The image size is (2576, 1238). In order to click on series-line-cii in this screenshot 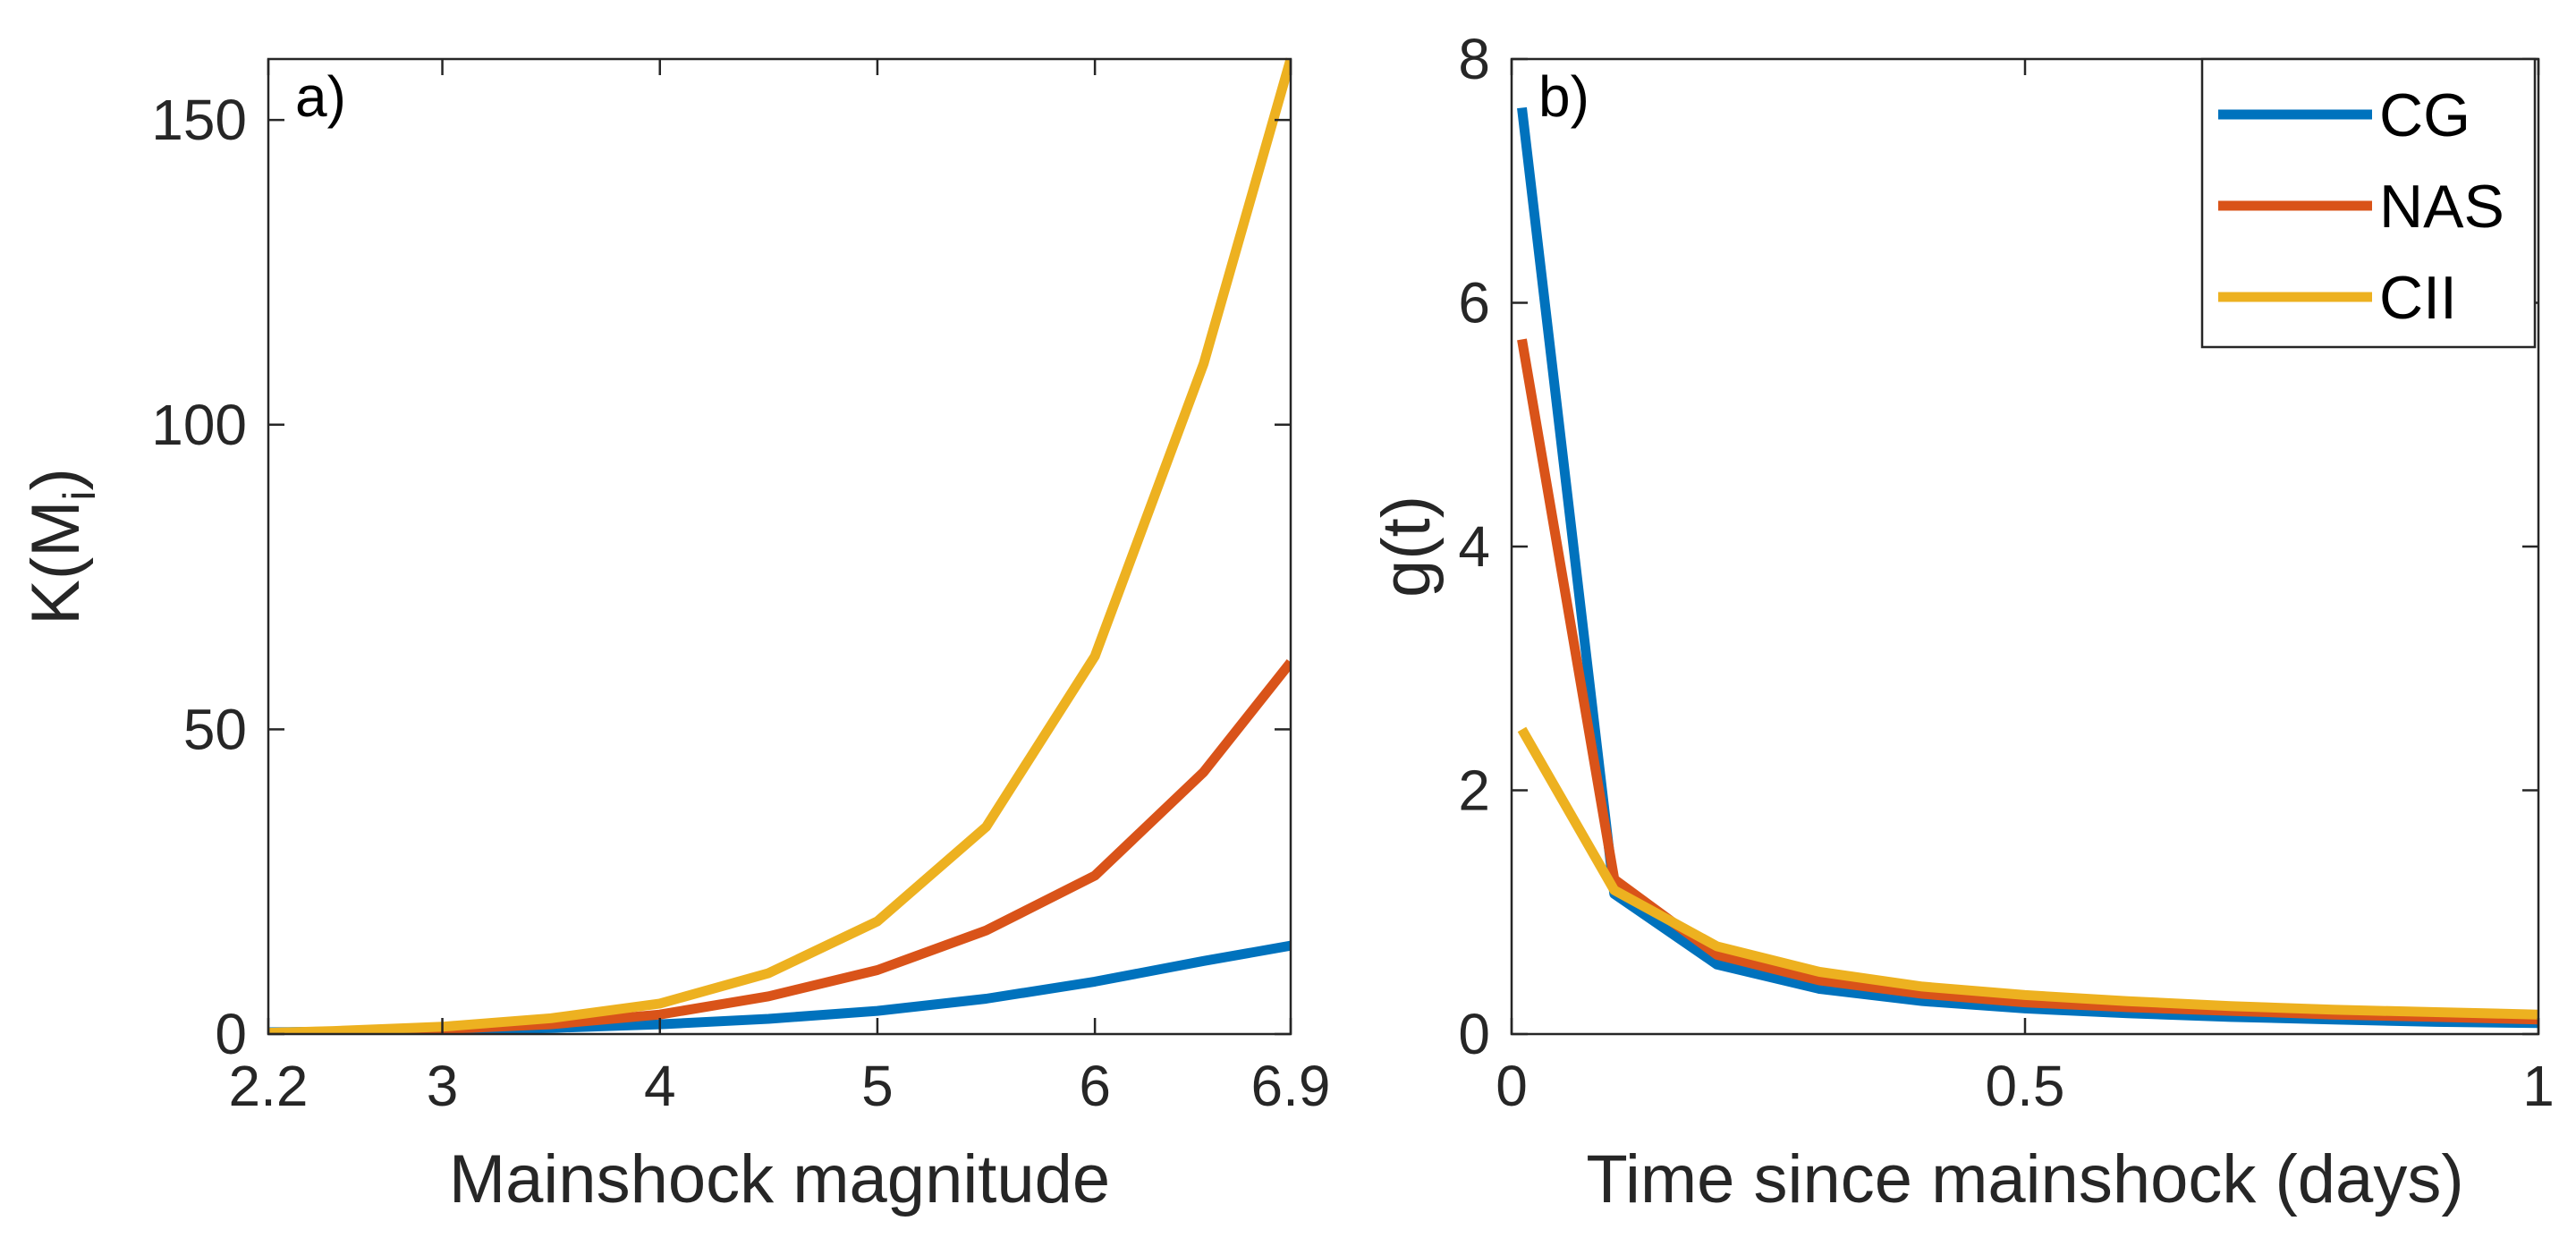, I will do `click(2027, 873)`.